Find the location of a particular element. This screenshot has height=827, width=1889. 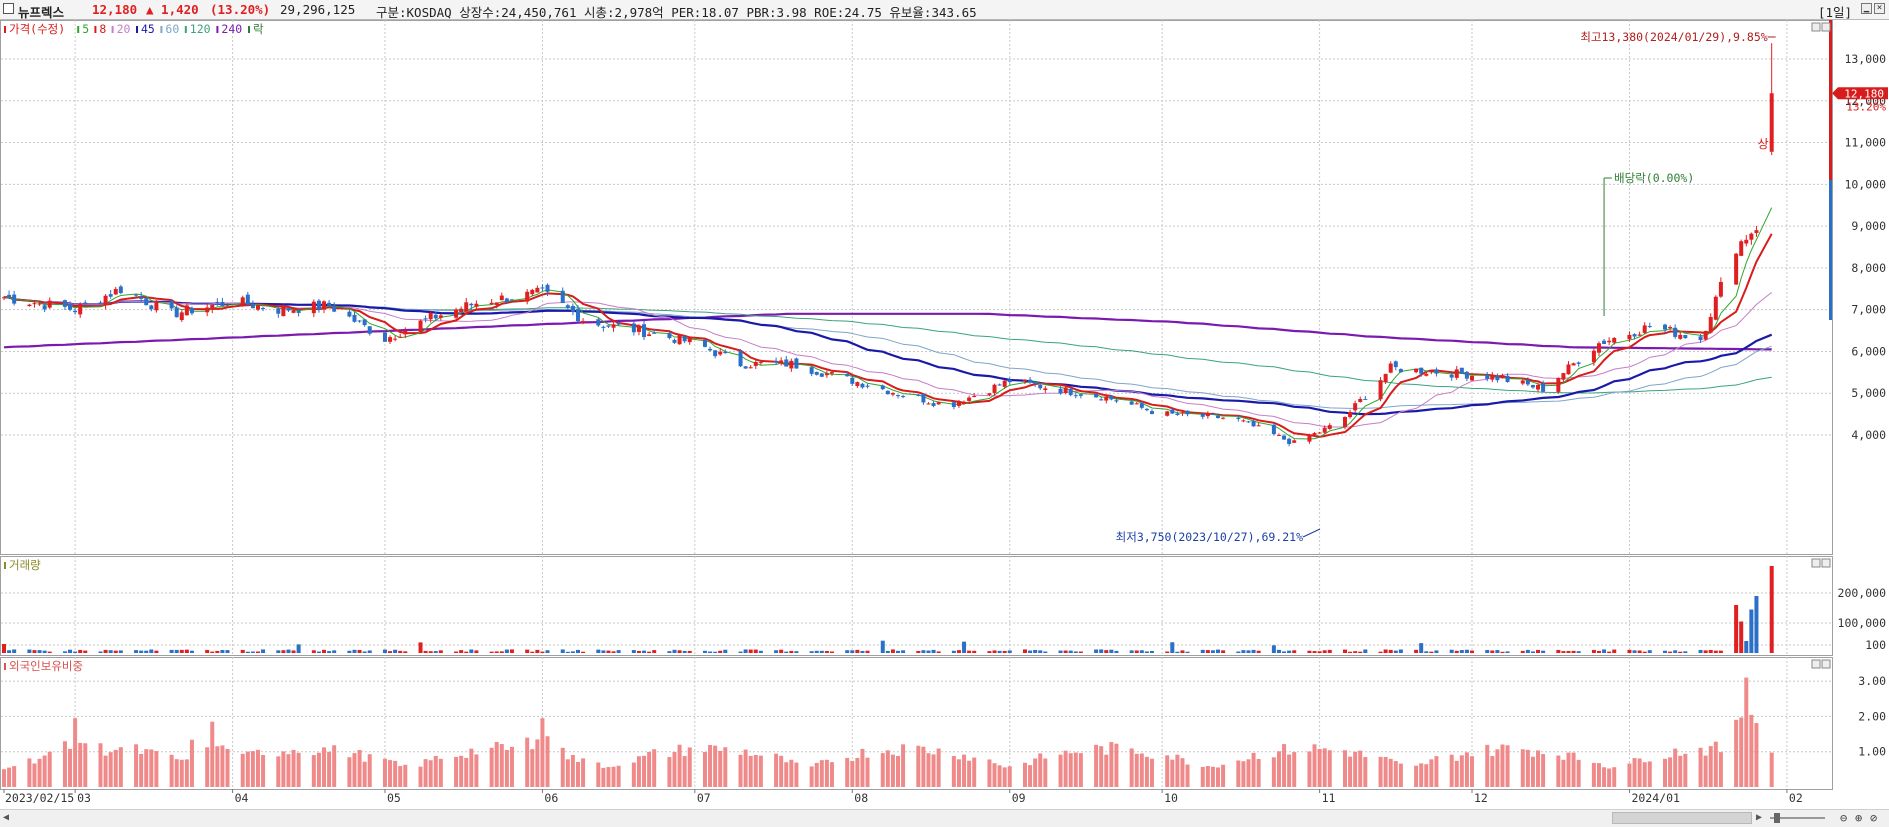

scroll-left-icon: ◀ is located at coordinates (6, 817).